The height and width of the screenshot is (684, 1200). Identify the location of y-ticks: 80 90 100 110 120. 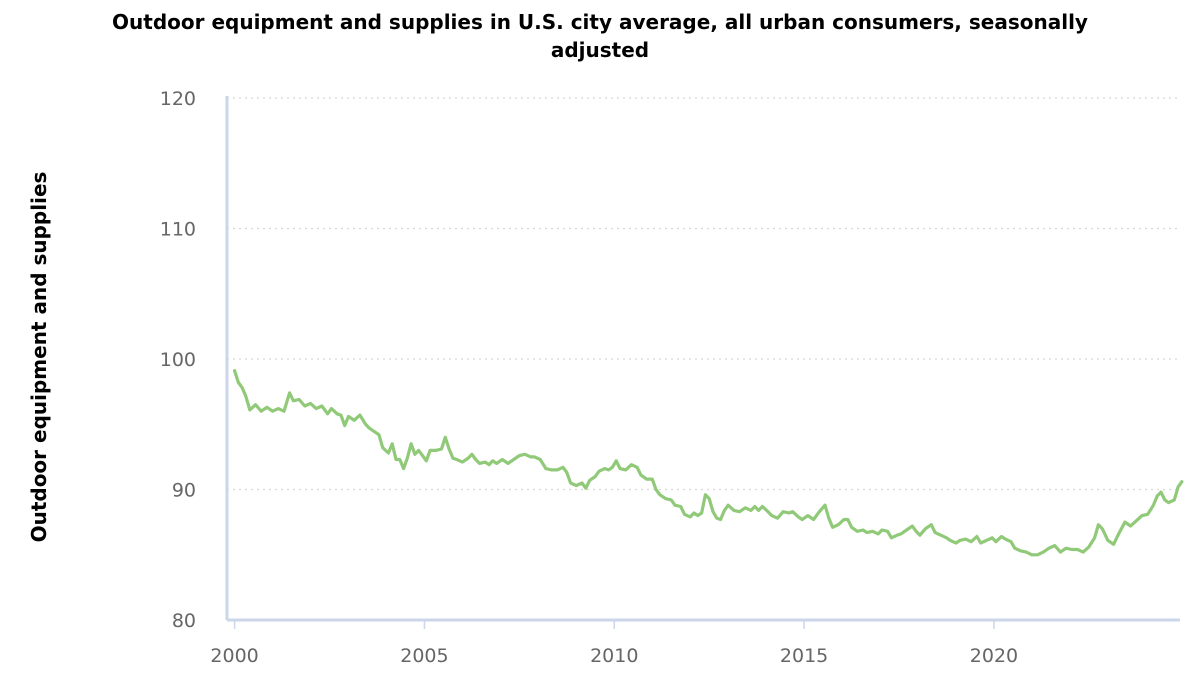
(178, 360).